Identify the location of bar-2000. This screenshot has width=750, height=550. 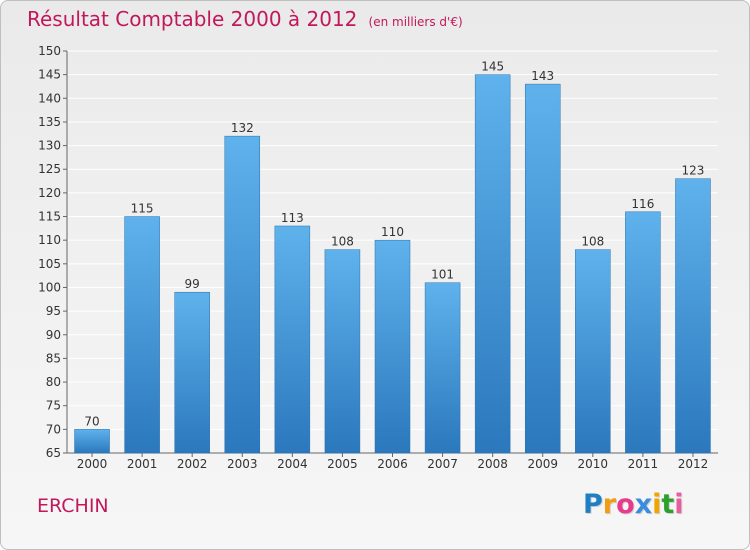
(92, 441).